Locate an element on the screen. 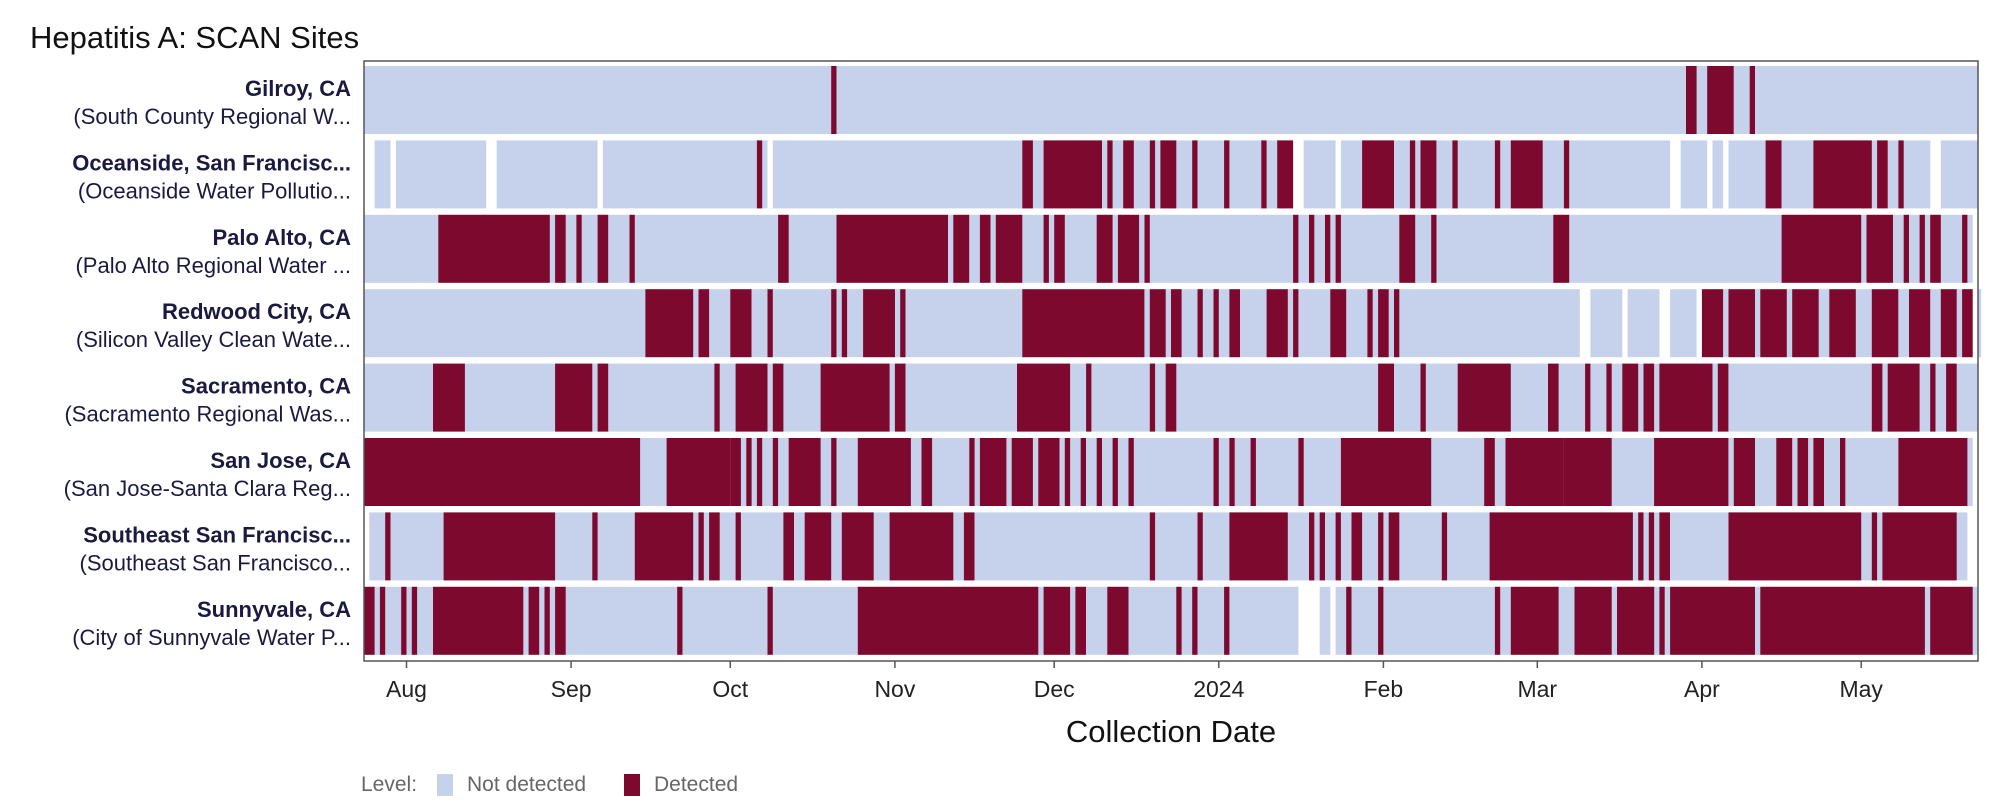 Image resolution: width=2016 pixels, height=810 pixels. legend-label-detected: Detected is located at coordinates (696, 784).